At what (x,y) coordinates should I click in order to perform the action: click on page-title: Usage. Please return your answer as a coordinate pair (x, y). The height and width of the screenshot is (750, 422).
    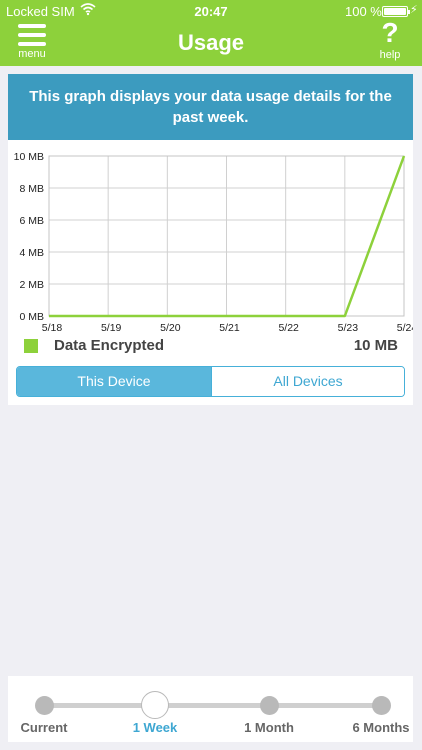
    Looking at the image, I should click on (211, 42).